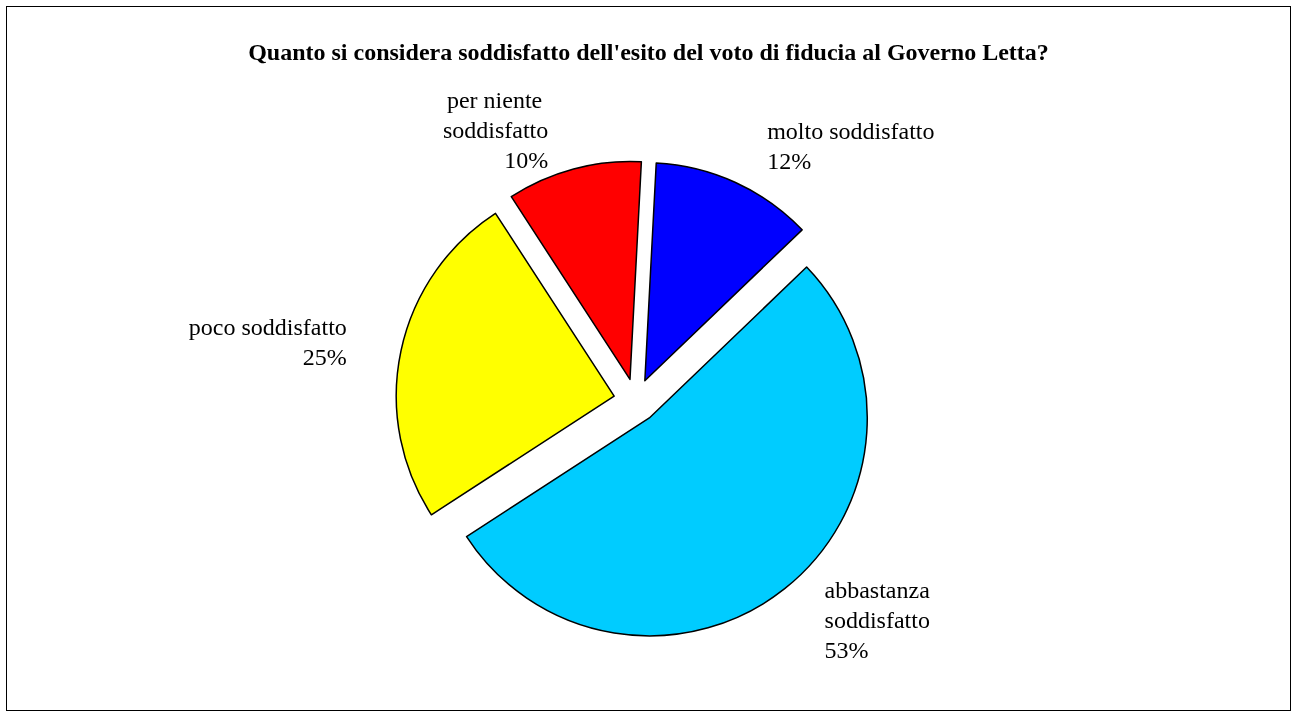 Image resolution: width=1299 pixels, height=715 pixels. Describe the element at coordinates (851, 131) in the screenshot. I see `slice-label: molto soddisfatto` at that location.